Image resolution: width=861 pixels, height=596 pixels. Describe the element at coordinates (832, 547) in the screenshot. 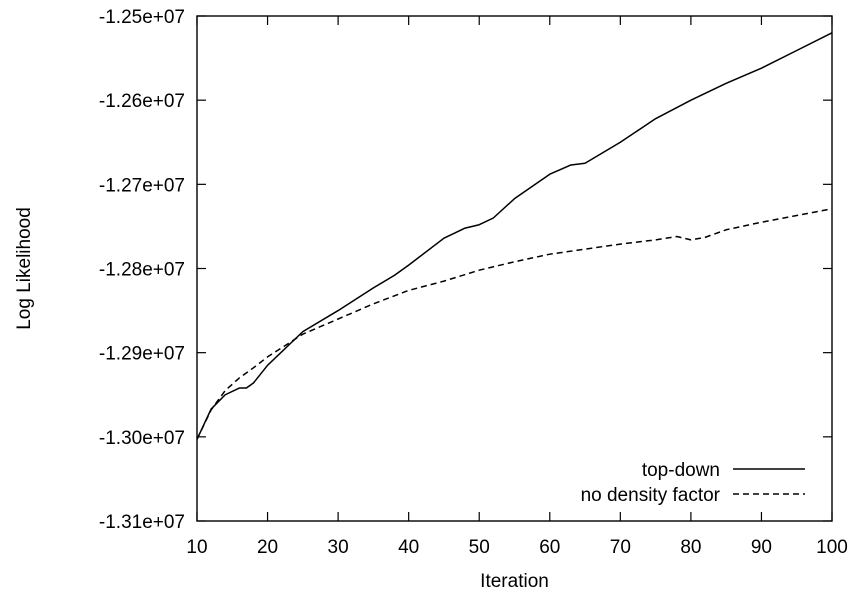

I see `x-tick-label: 100` at that location.